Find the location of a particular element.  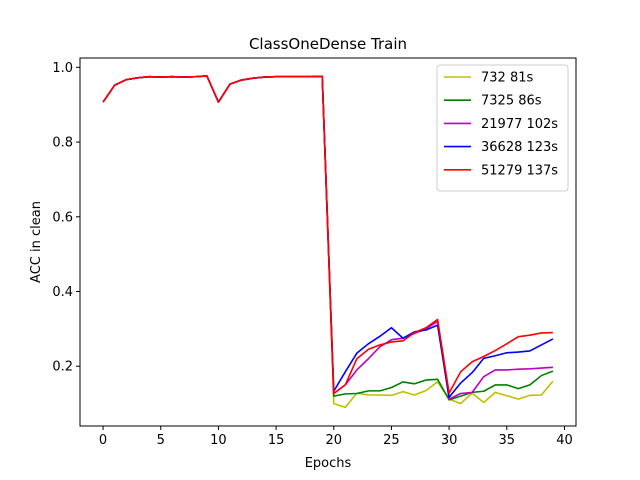

x-tick-label: 25 is located at coordinates (391, 440).